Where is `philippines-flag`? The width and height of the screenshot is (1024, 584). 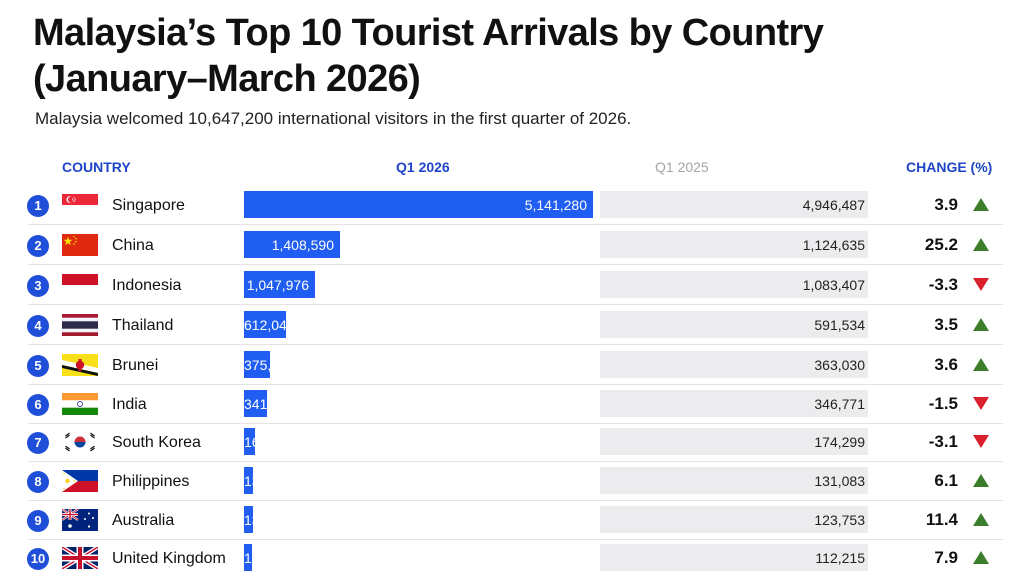
philippines-flag is located at coordinates (80, 481).